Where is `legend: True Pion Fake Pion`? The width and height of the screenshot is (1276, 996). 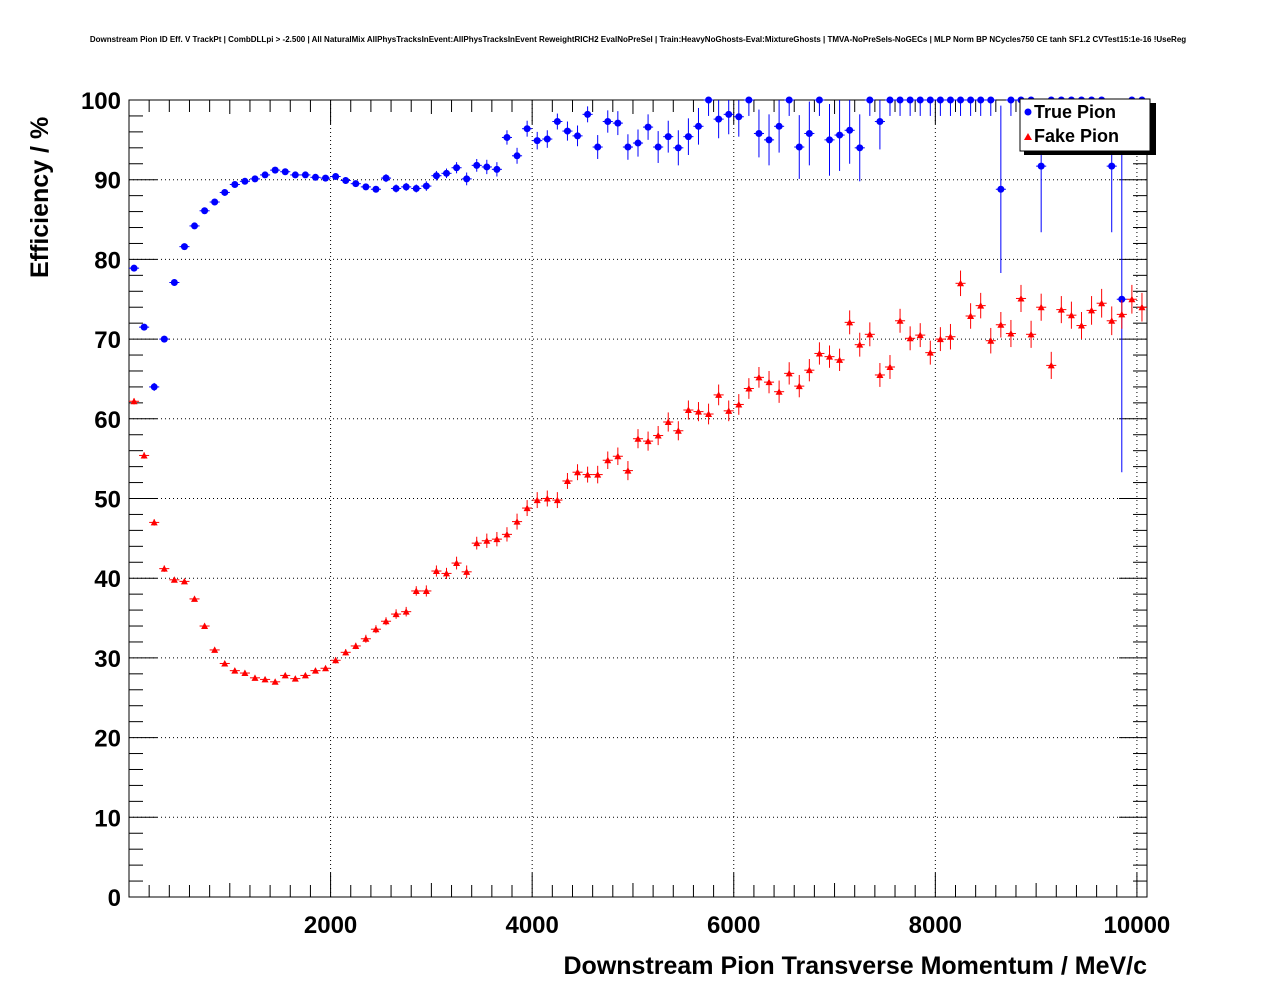
legend: True Pion Fake Pion is located at coordinates (1087, 126).